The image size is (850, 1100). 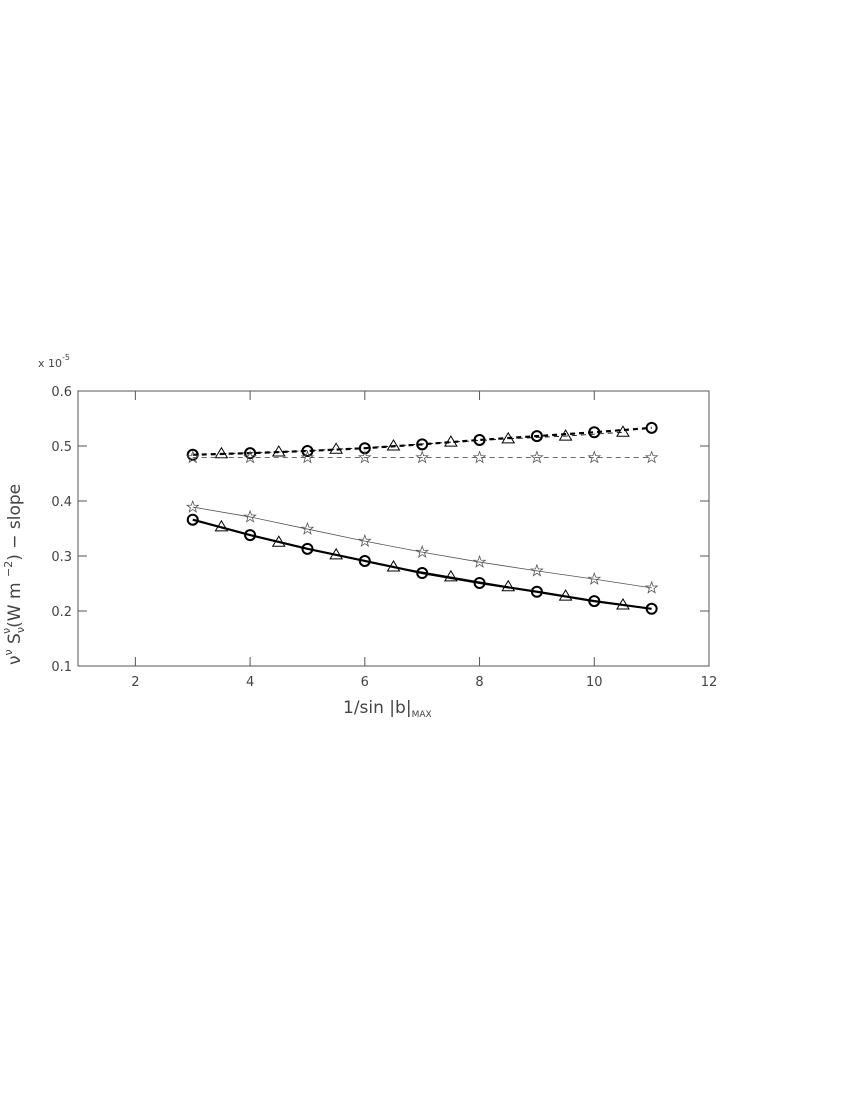 What do you see at coordinates (50, 363) in the screenshot?
I see `multiplier-base: x 10` at bounding box center [50, 363].